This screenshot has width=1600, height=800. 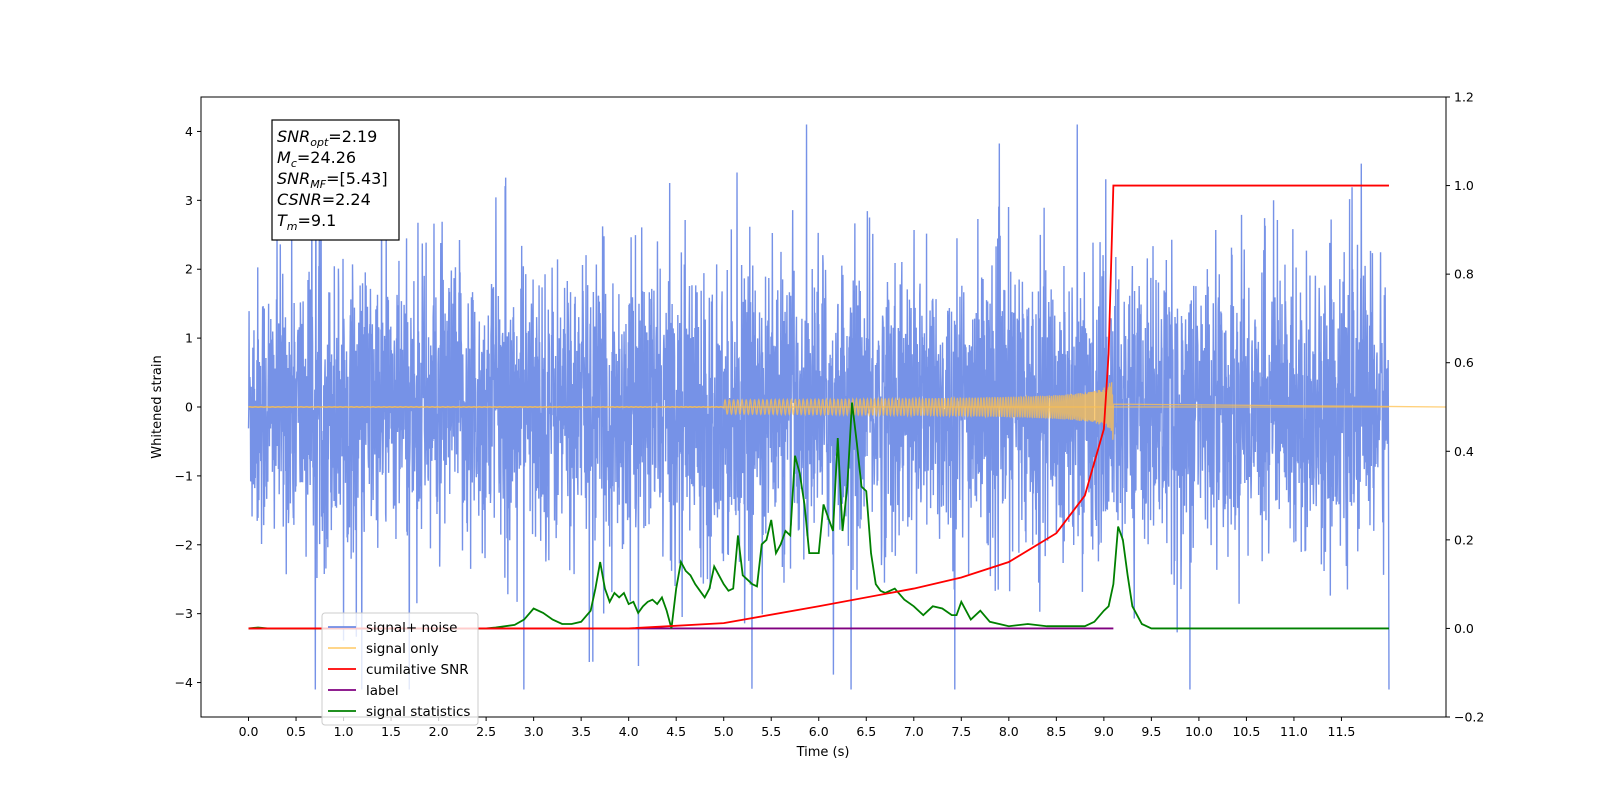 I want to click on x-tick-label: 11.5, so click(x=1342, y=731).